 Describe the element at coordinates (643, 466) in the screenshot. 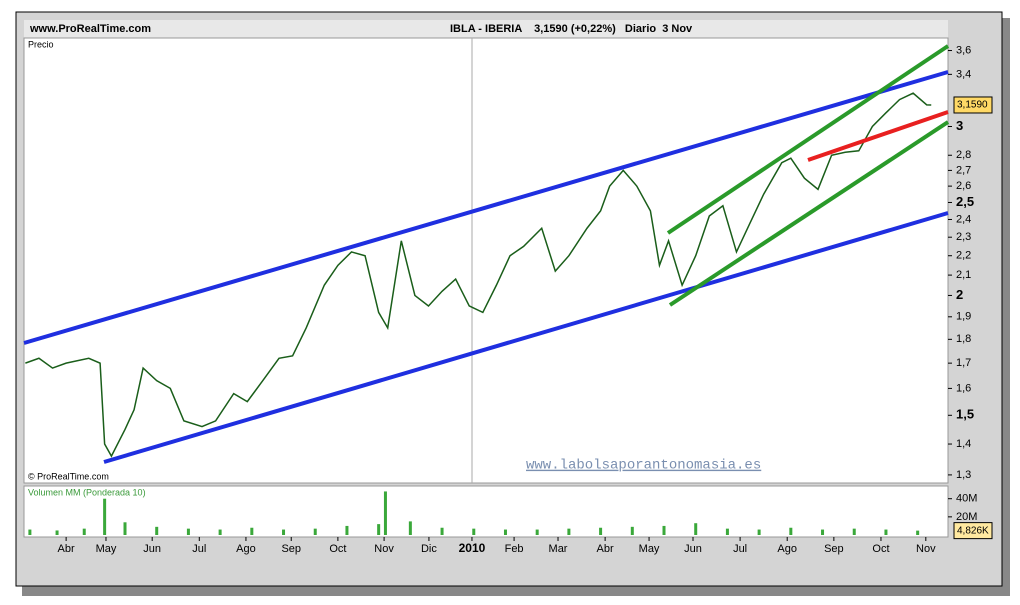

I see `watermark: www.labolsaporantonomasia.es` at that location.